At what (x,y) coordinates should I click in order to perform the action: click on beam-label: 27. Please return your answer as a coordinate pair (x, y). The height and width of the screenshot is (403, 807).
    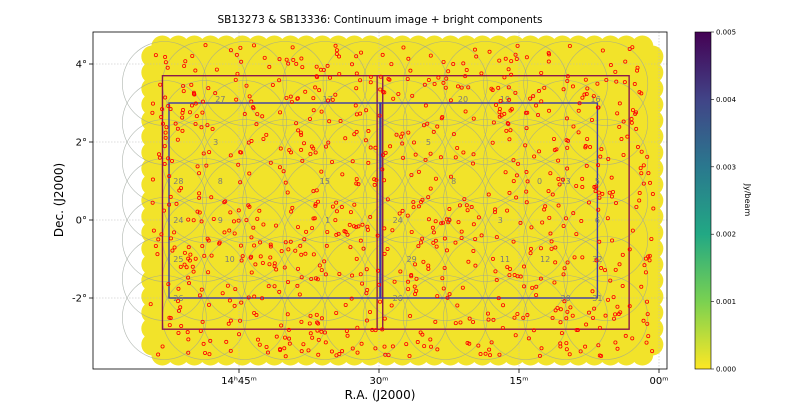
    Looking at the image, I should click on (220, 99).